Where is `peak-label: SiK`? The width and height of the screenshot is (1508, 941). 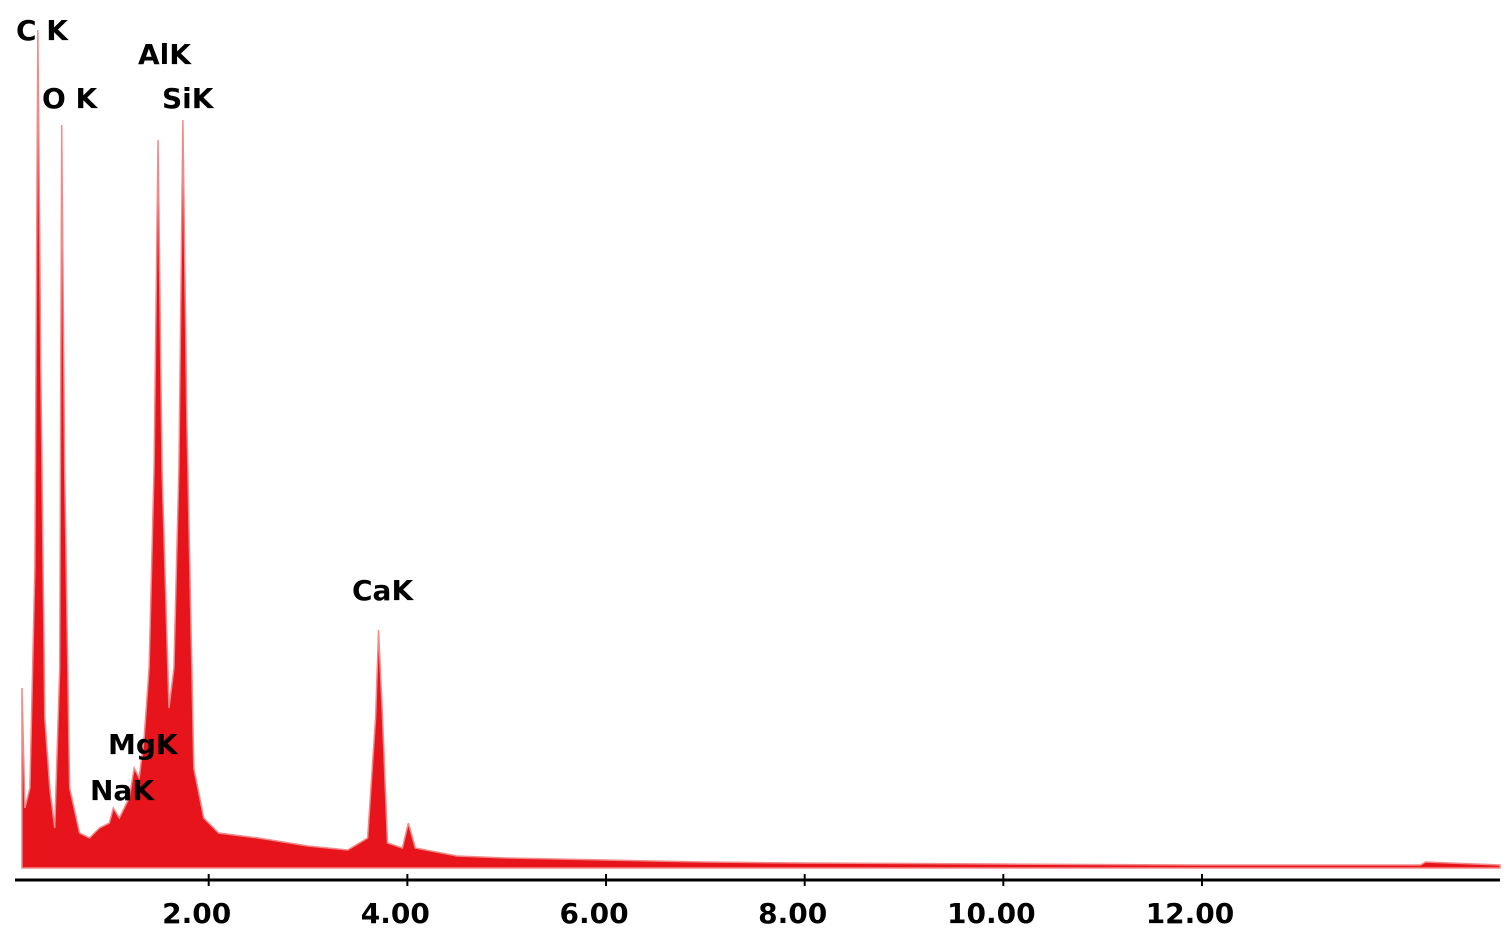 peak-label: SiK is located at coordinates (188, 98).